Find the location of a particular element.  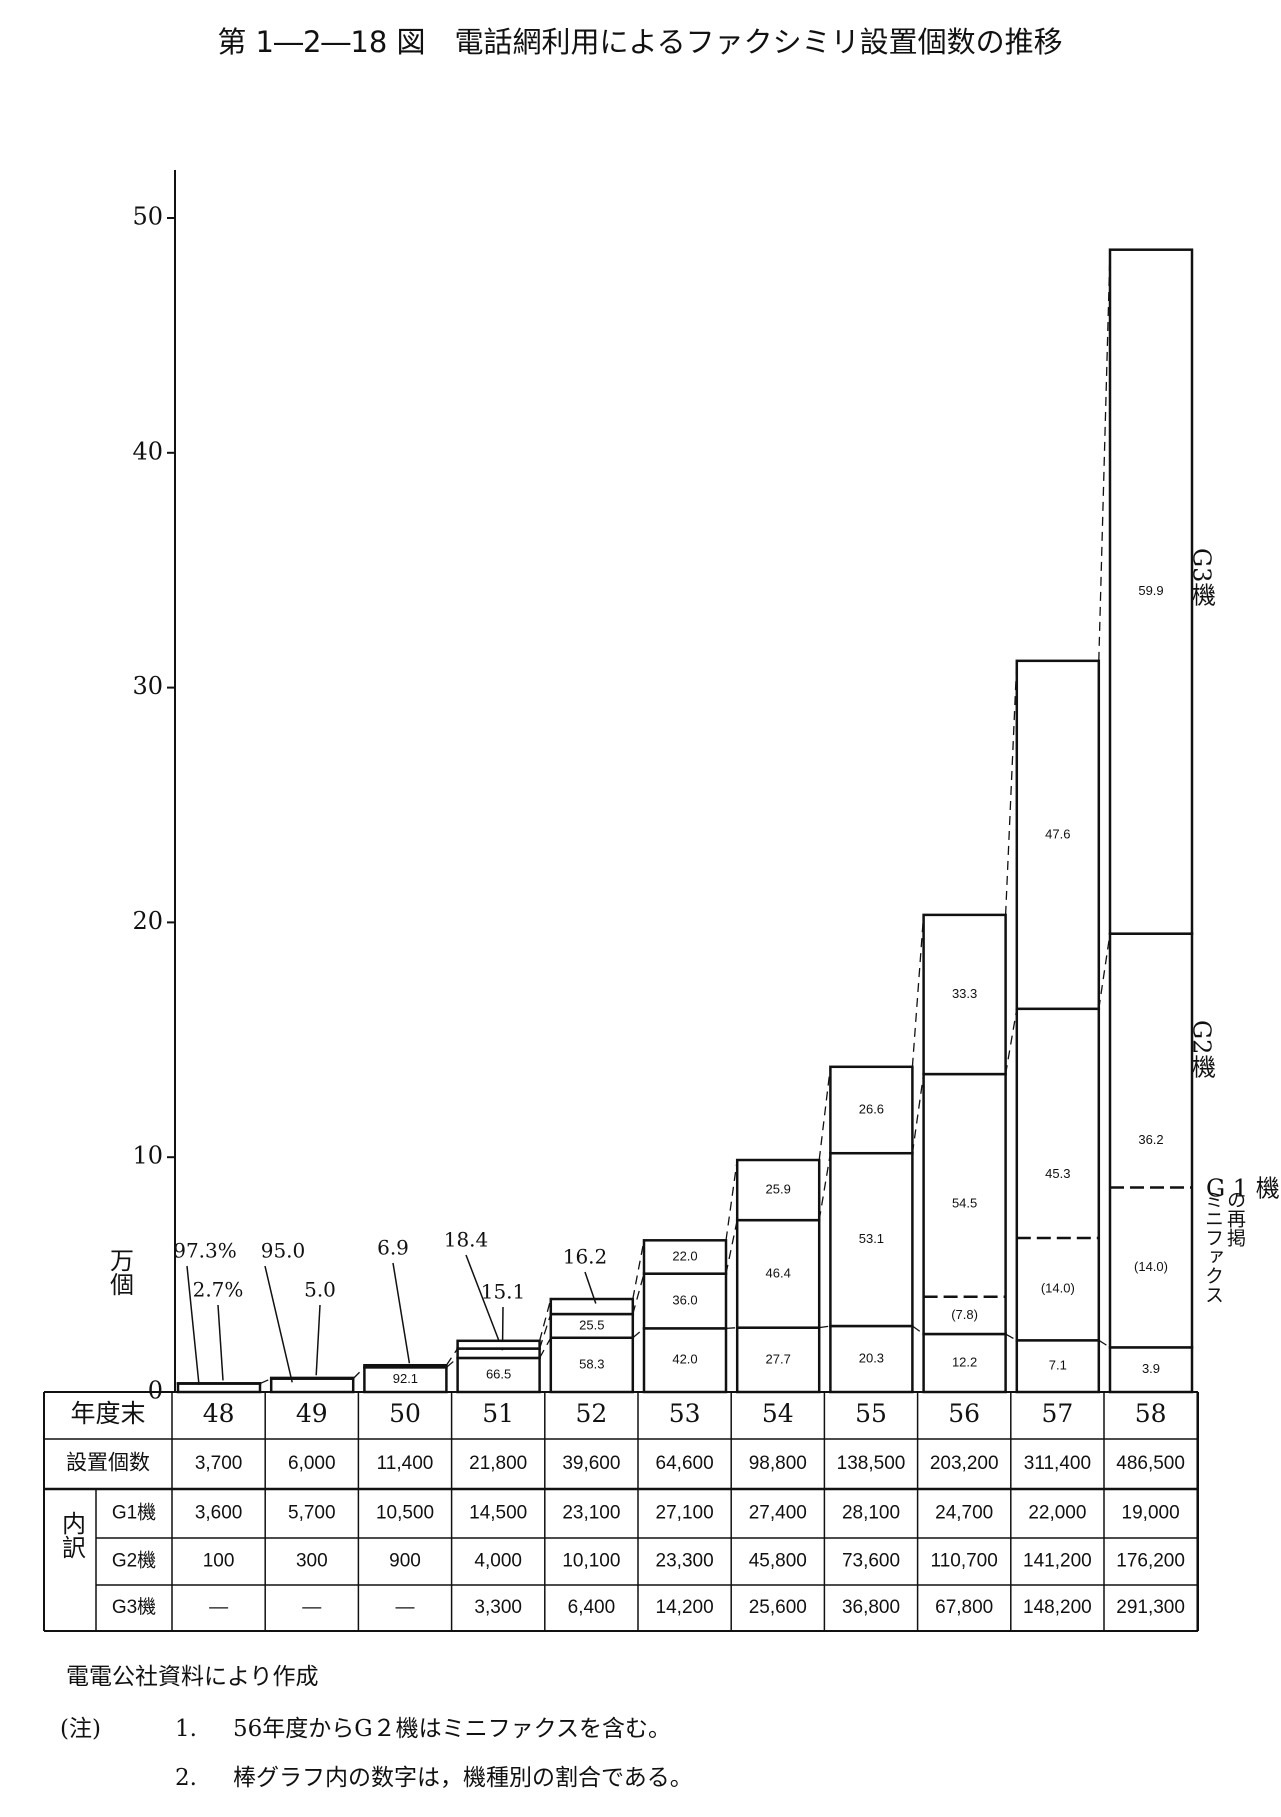

table-cell: 27,100 is located at coordinates (685, 1513).